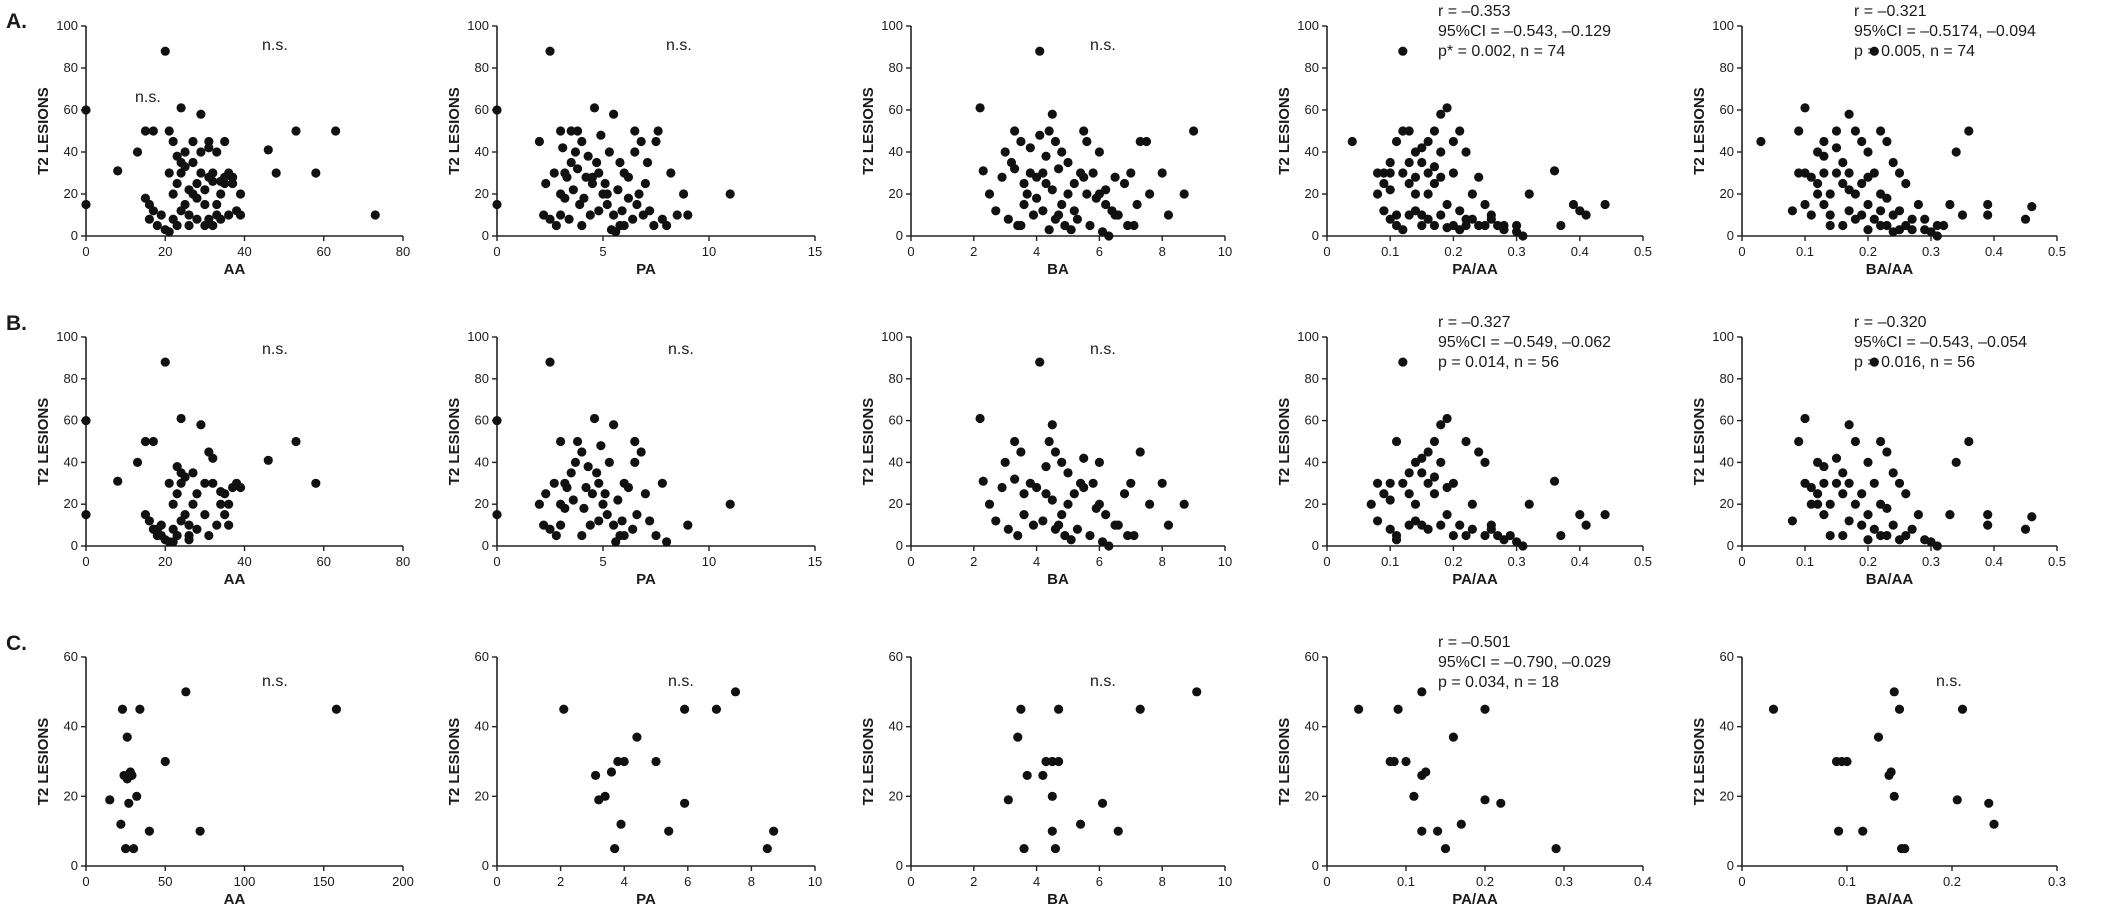 This screenshot has height=922, width=2128. I want to click on x-tick-label: 10, so click(709, 561).